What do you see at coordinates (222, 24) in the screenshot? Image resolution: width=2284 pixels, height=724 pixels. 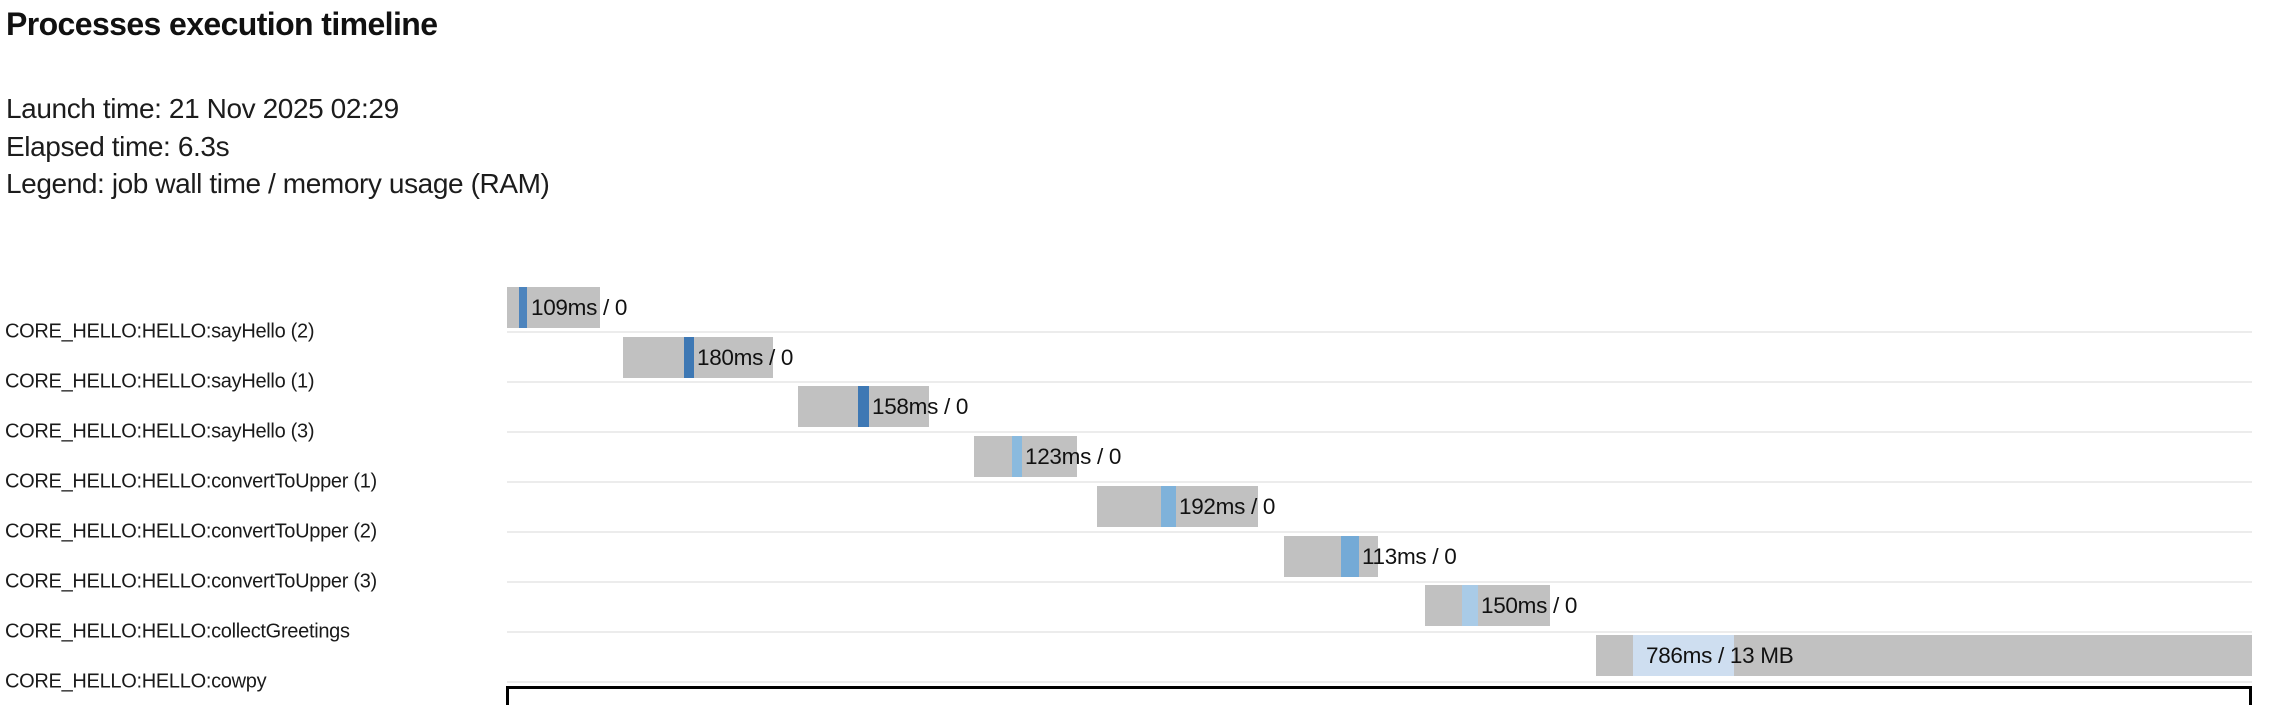 I see `page-title: Processes execution timeline` at bounding box center [222, 24].